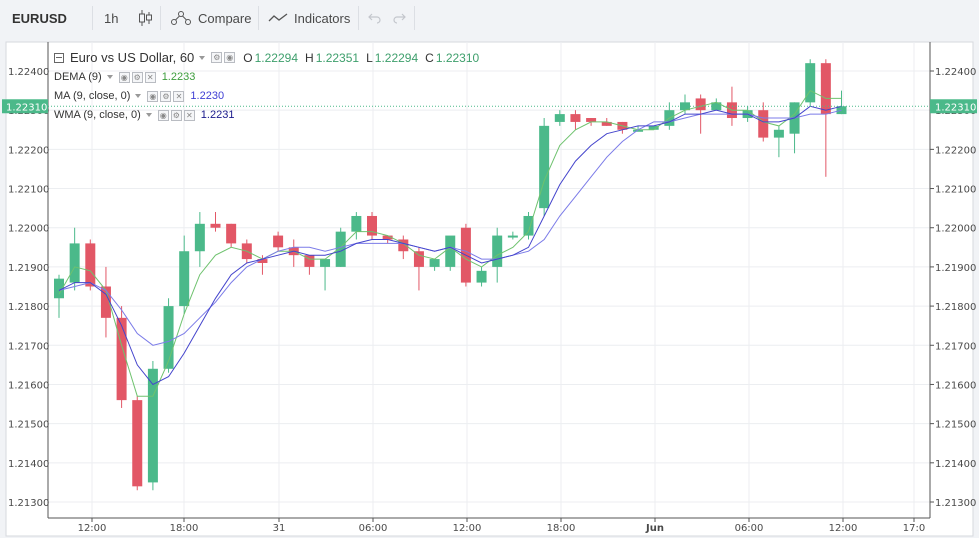 This screenshot has height=538, width=979. Describe the element at coordinates (78, 77) in the screenshot. I see `dema-name: DEMA (9)` at that location.